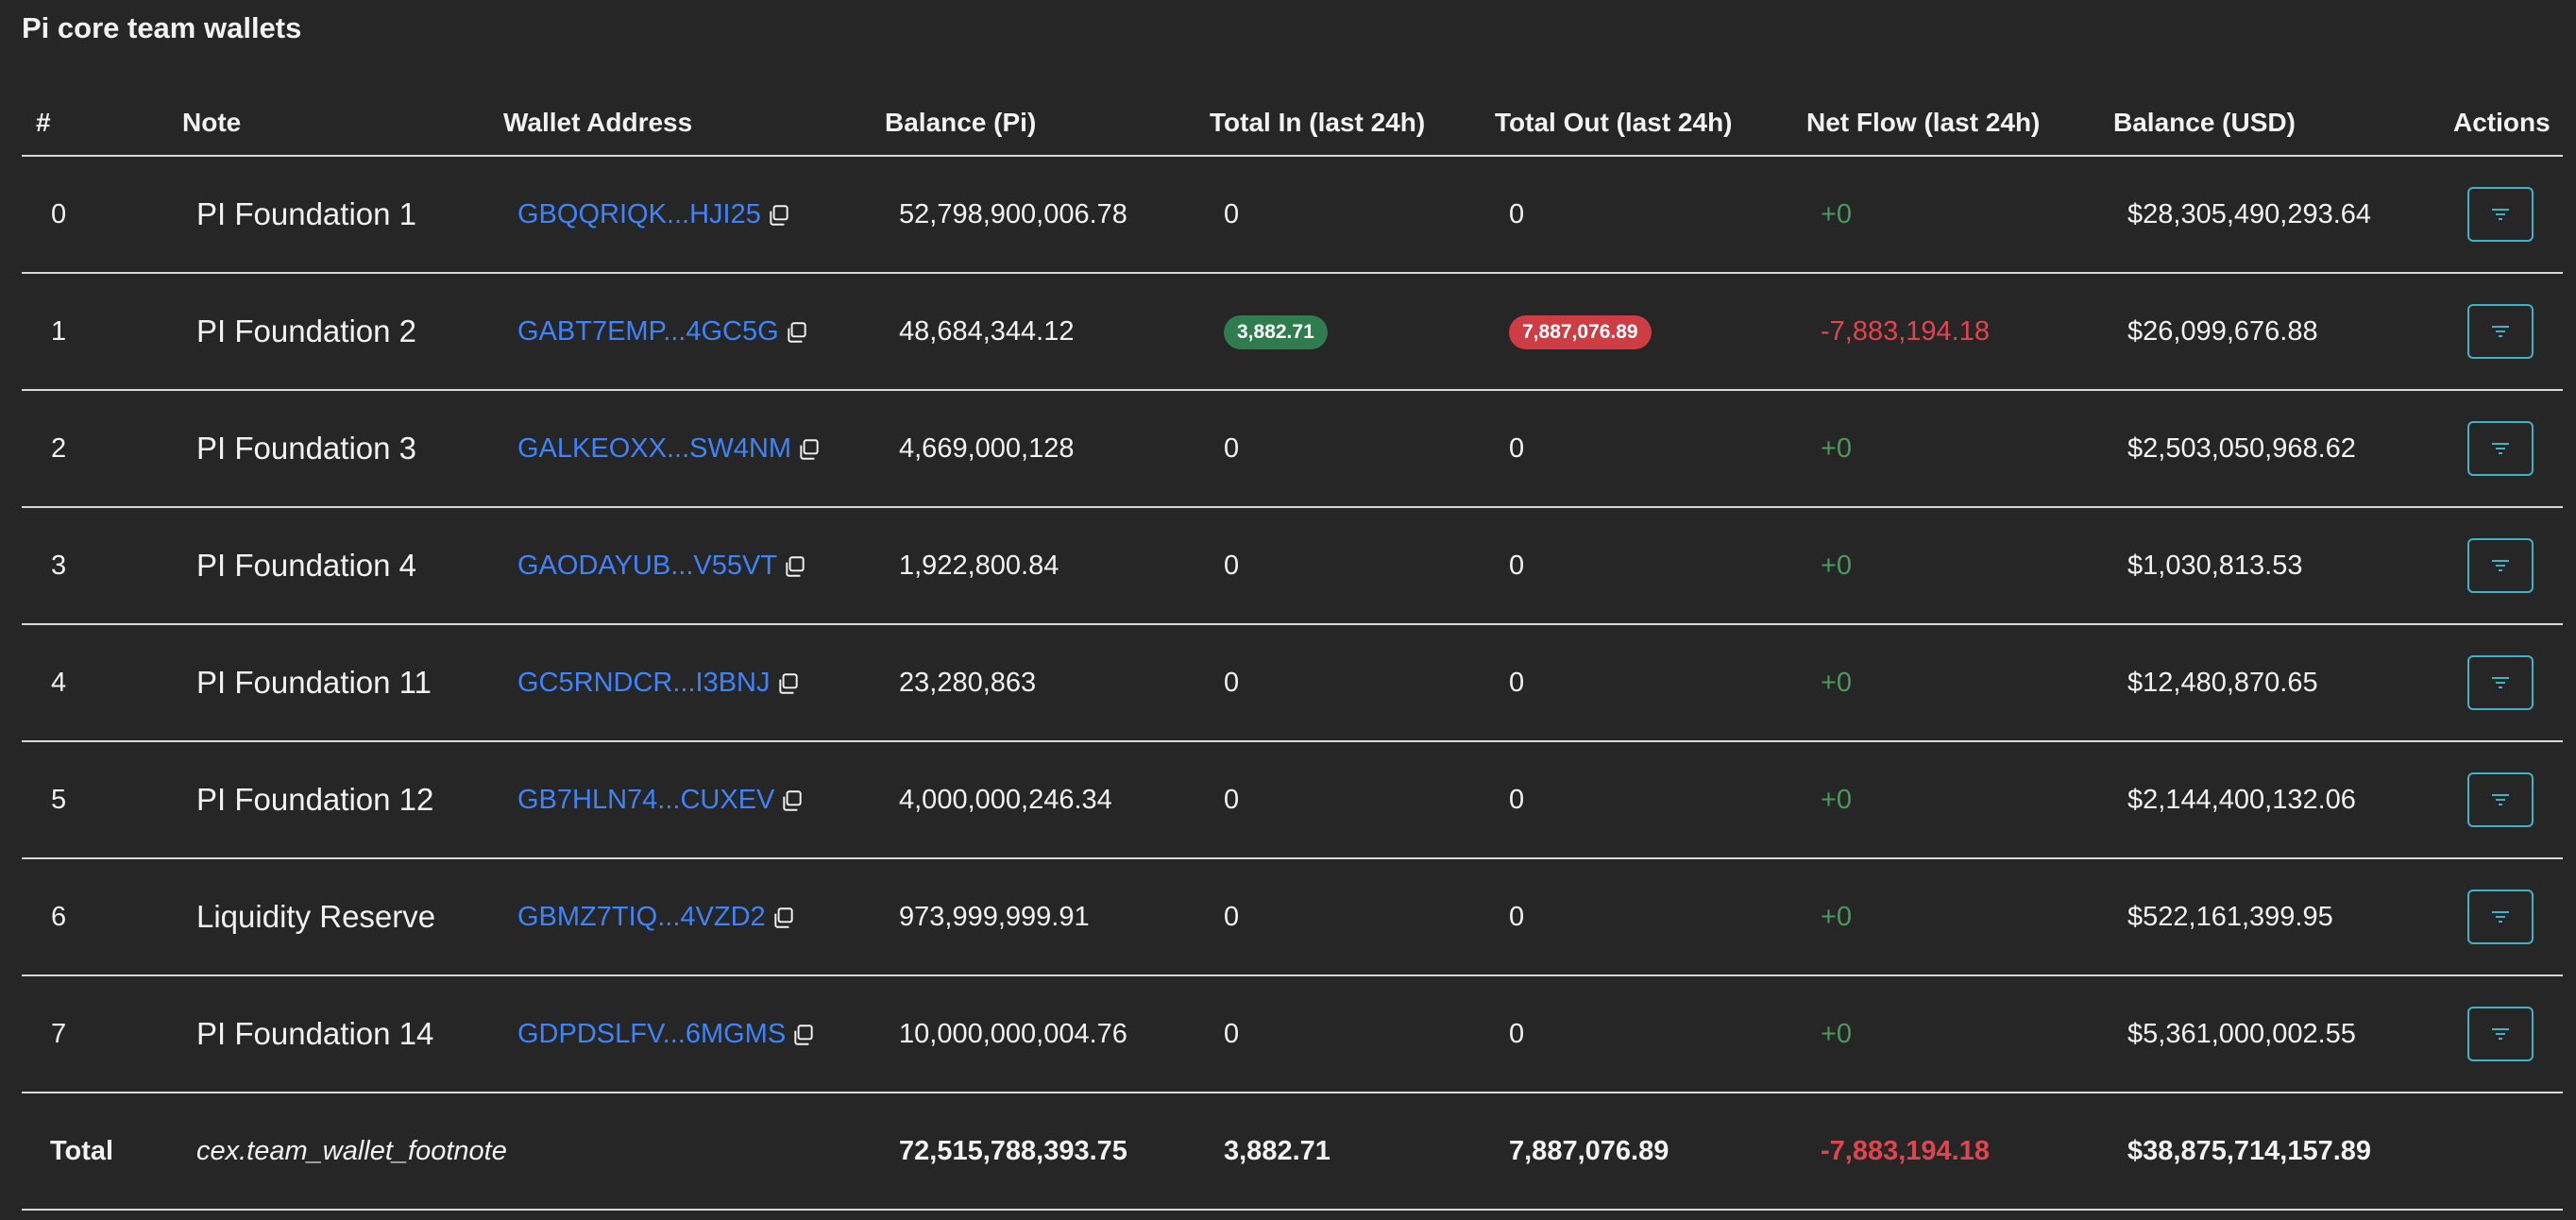  What do you see at coordinates (2269, 449) in the screenshot?
I see `row-balance-usd: $2,503,050,968.62` at bounding box center [2269, 449].